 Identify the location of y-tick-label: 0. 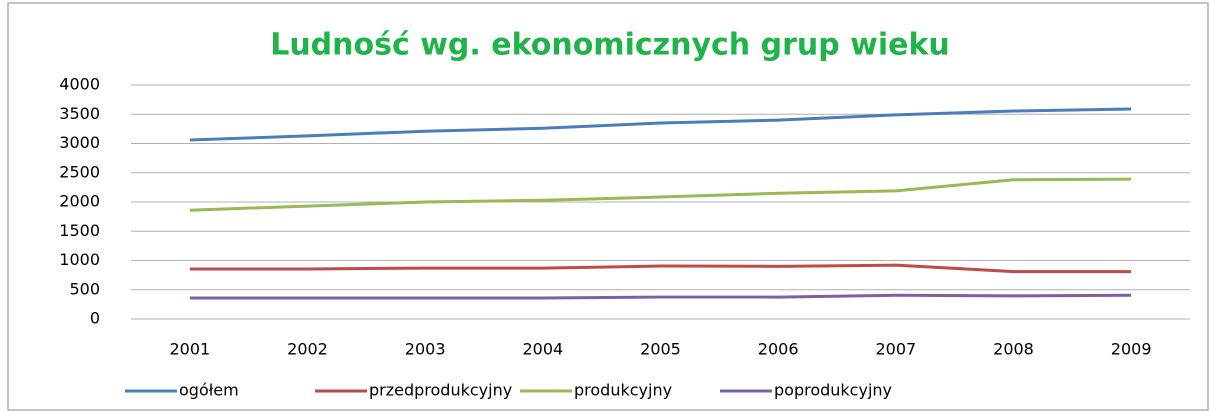
(95, 318).